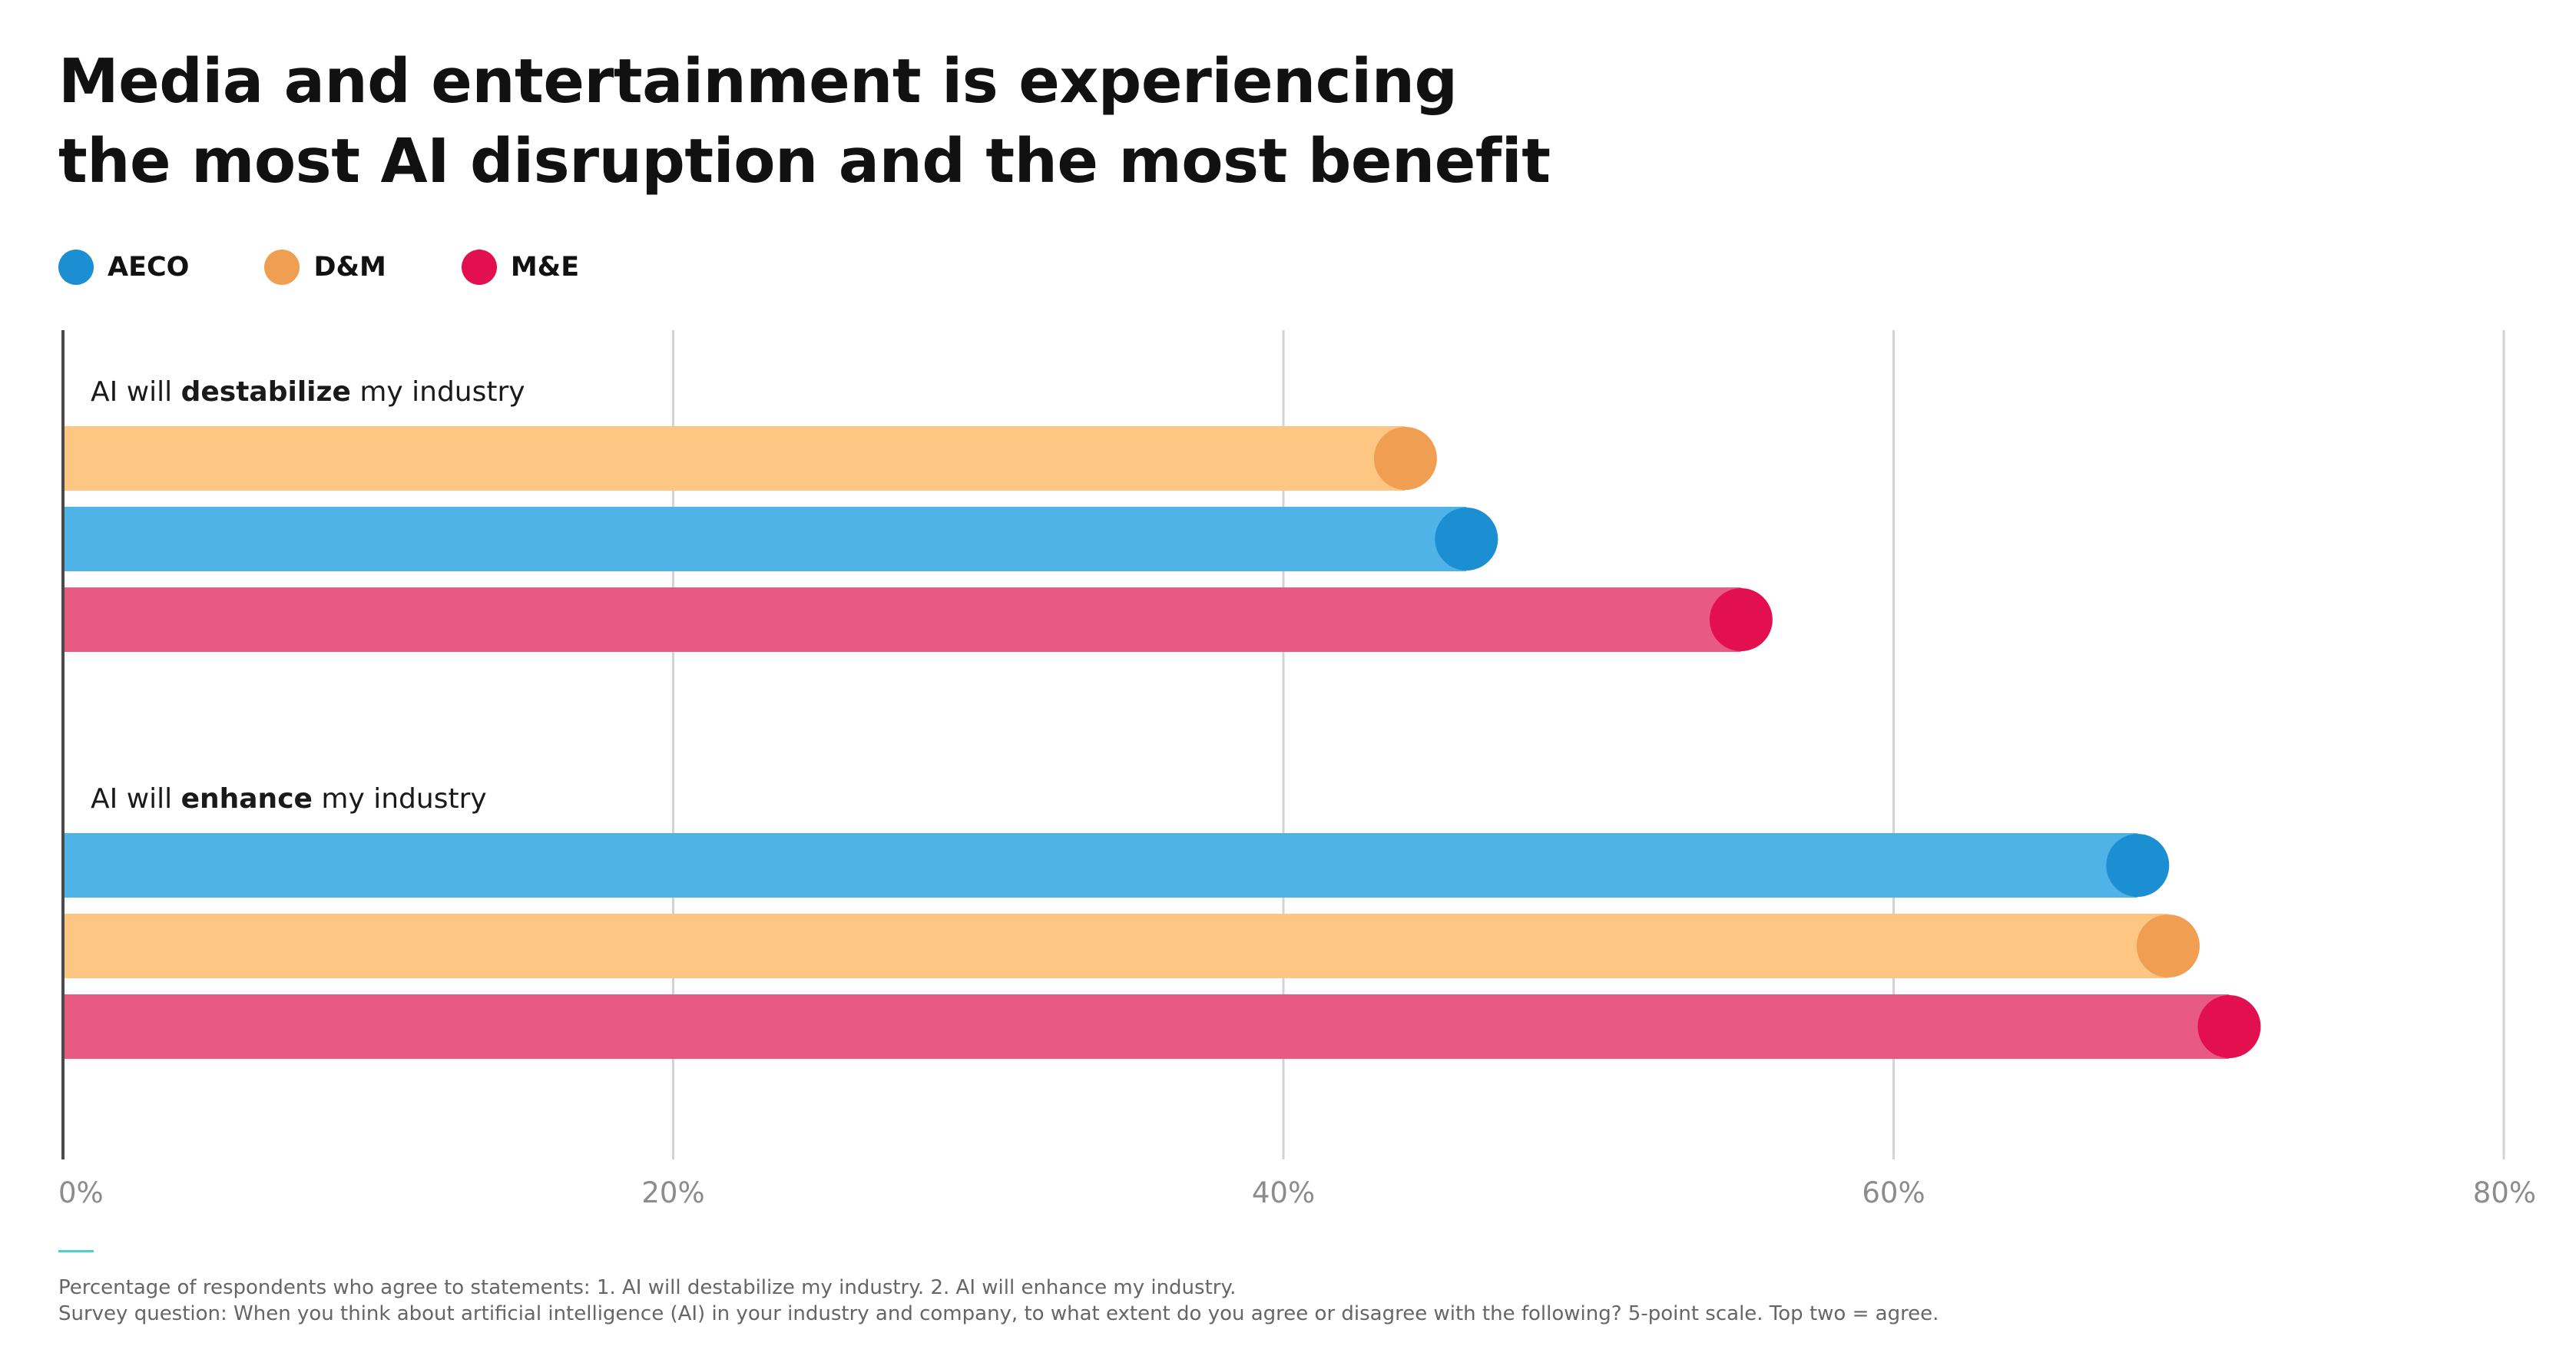 This screenshot has height=1366, width=2576. I want to click on x-tick-label: 40%, so click(1283, 1192).